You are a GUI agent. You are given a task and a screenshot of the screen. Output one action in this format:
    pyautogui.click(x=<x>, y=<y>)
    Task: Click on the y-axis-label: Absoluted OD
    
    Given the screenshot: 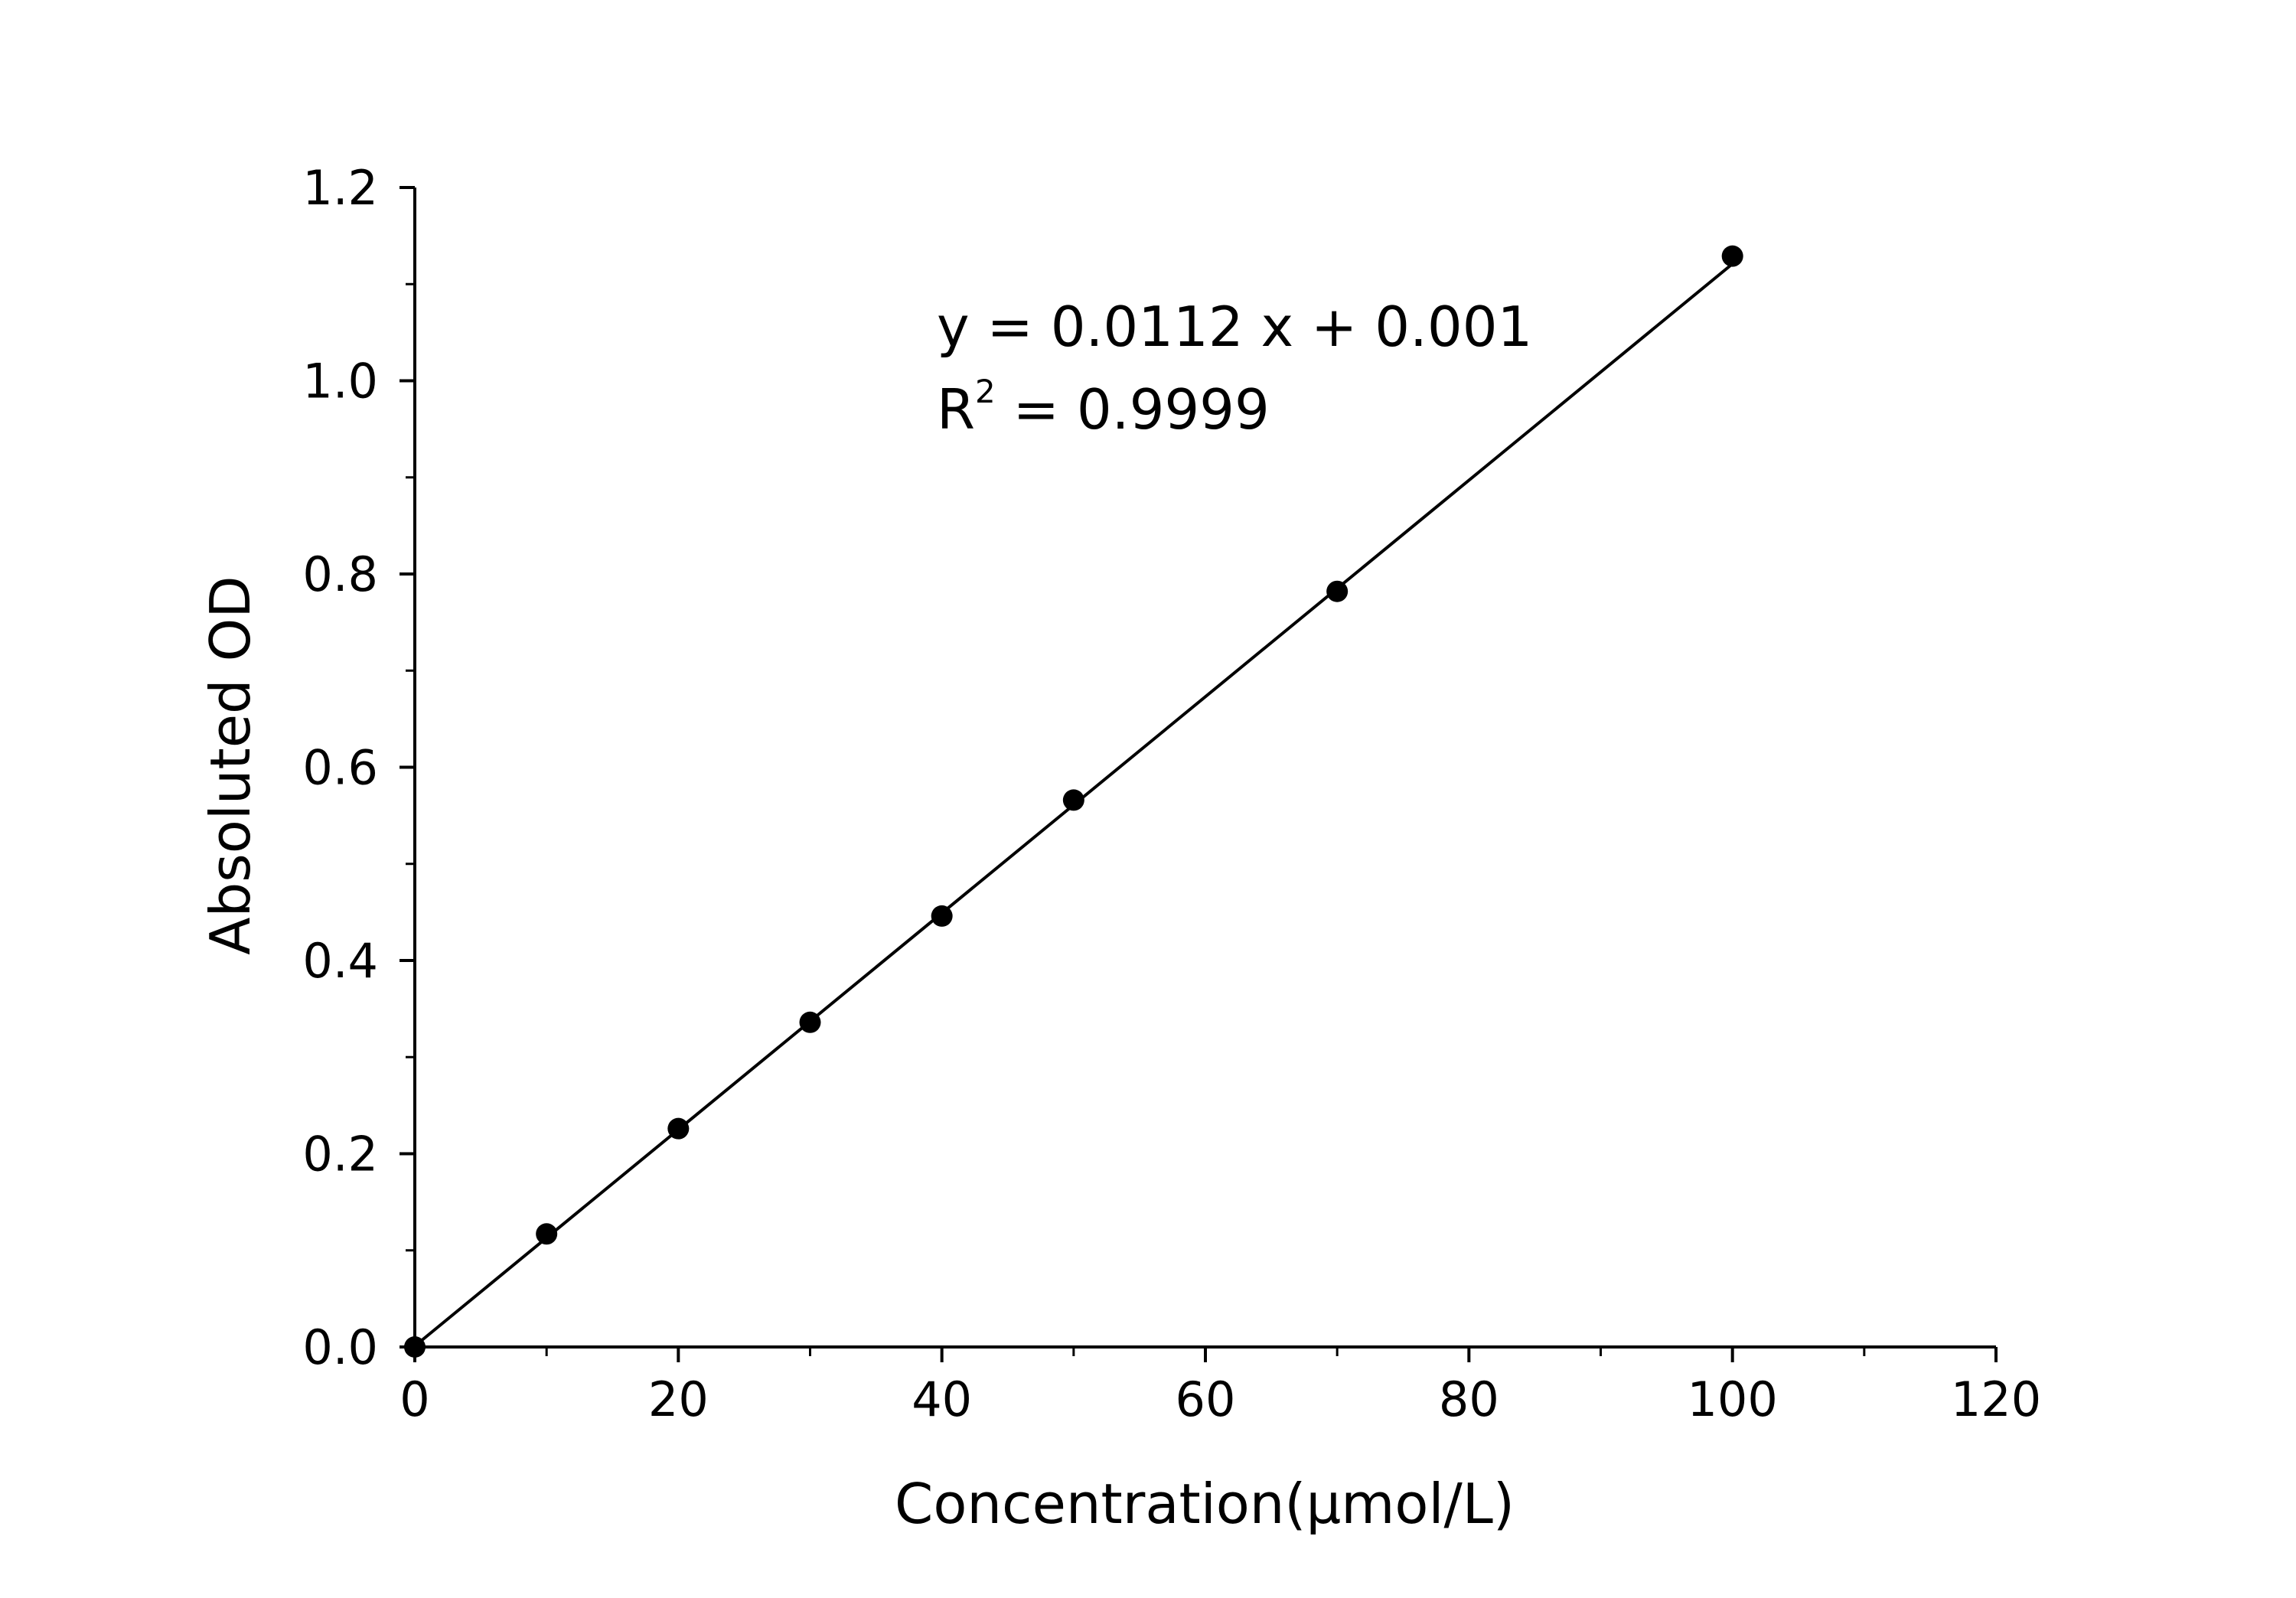 What is the action you would take?
    pyautogui.click(x=230, y=765)
    